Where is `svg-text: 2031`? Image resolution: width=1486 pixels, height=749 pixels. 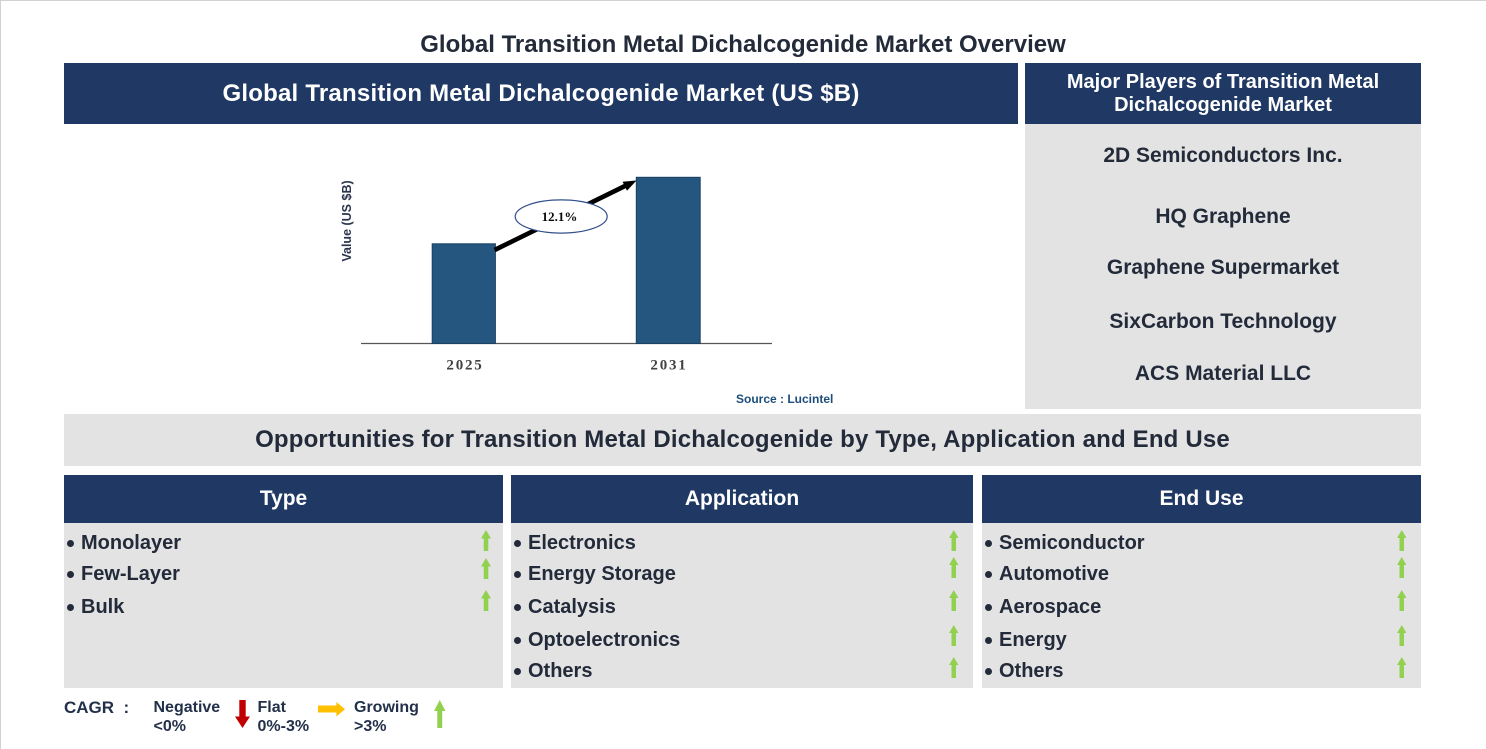 svg-text: 2031 is located at coordinates (668, 366).